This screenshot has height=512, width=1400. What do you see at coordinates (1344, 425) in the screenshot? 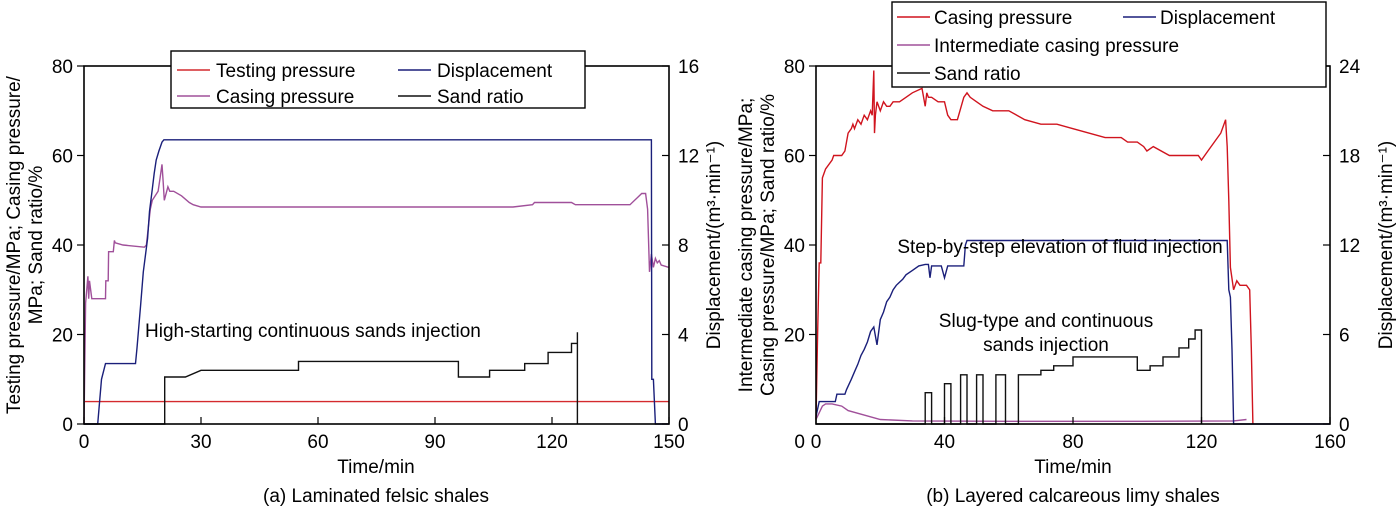
I see `panel-b-y-right-tick-label: 0` at bounding box center [1344, 425].